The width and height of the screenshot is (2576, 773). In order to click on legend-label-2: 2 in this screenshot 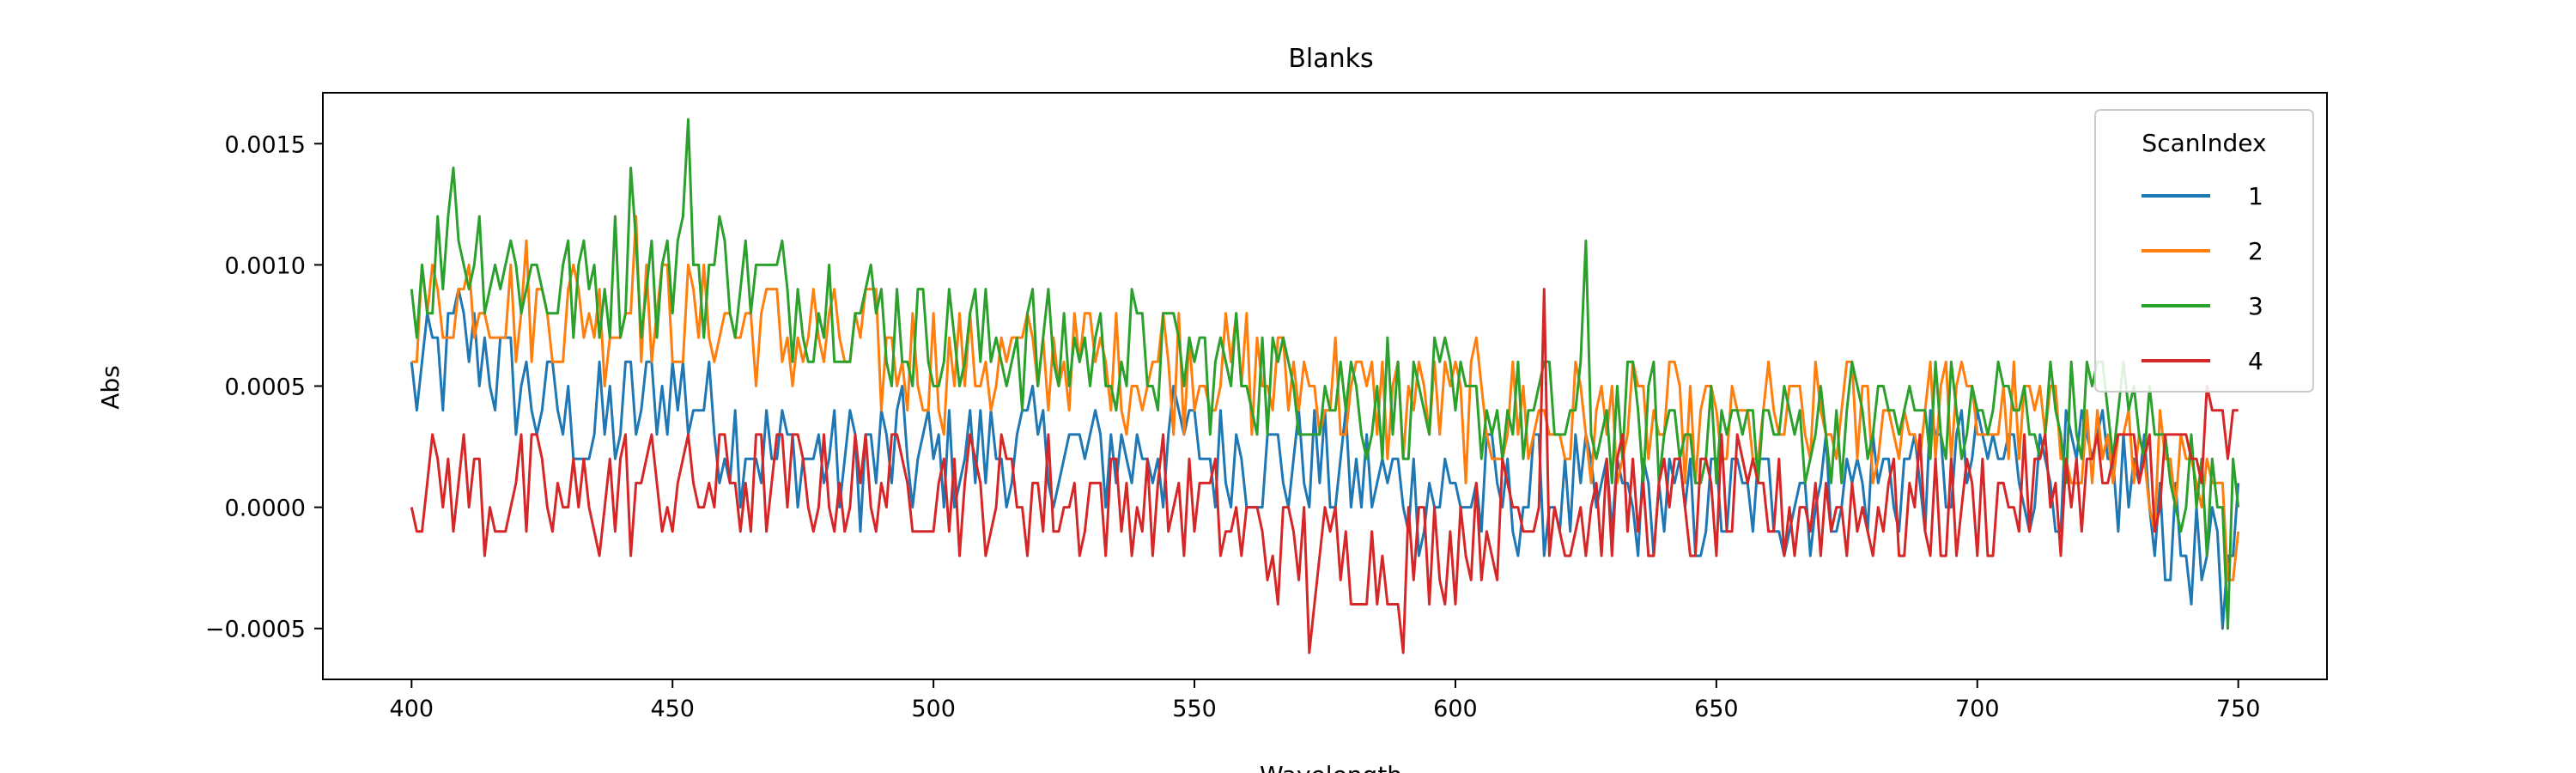, I will do `click(2255, 251)`.